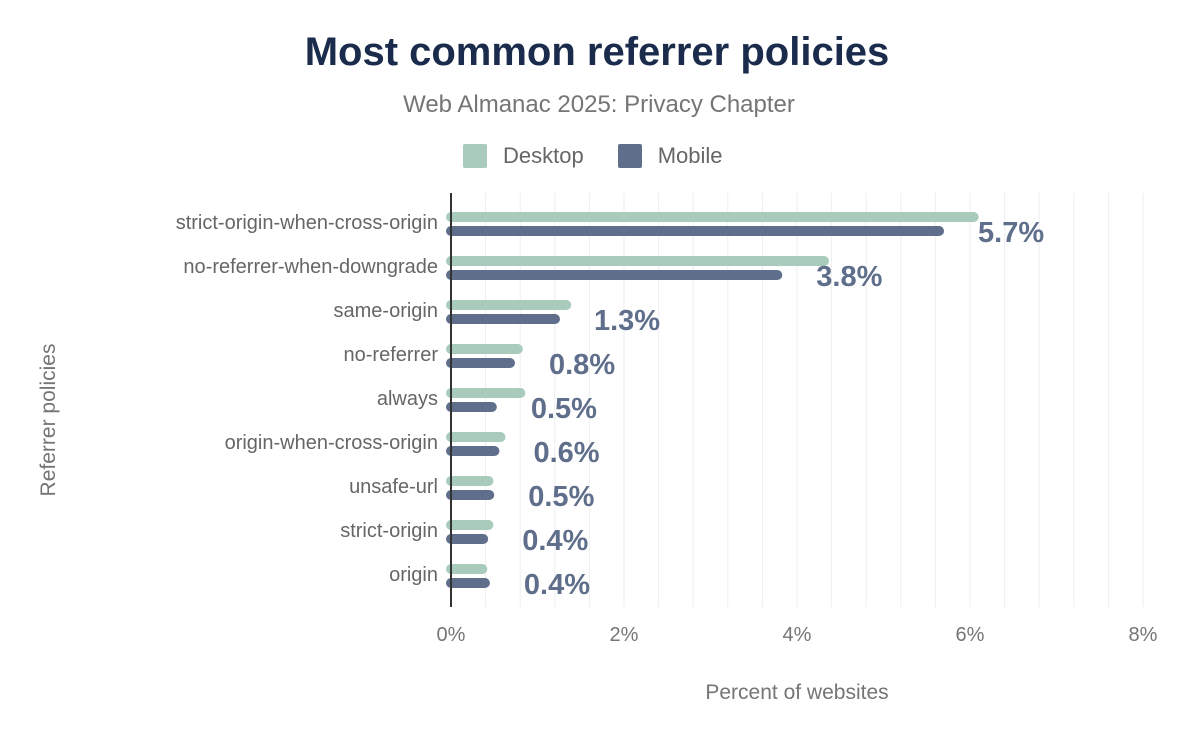 The height and width of the screenshot is (742, 1200). What do you see at coordinates (566, 453) in the screenshot?
I see `data-label: 0.6%` at bounding box center [566, 453].